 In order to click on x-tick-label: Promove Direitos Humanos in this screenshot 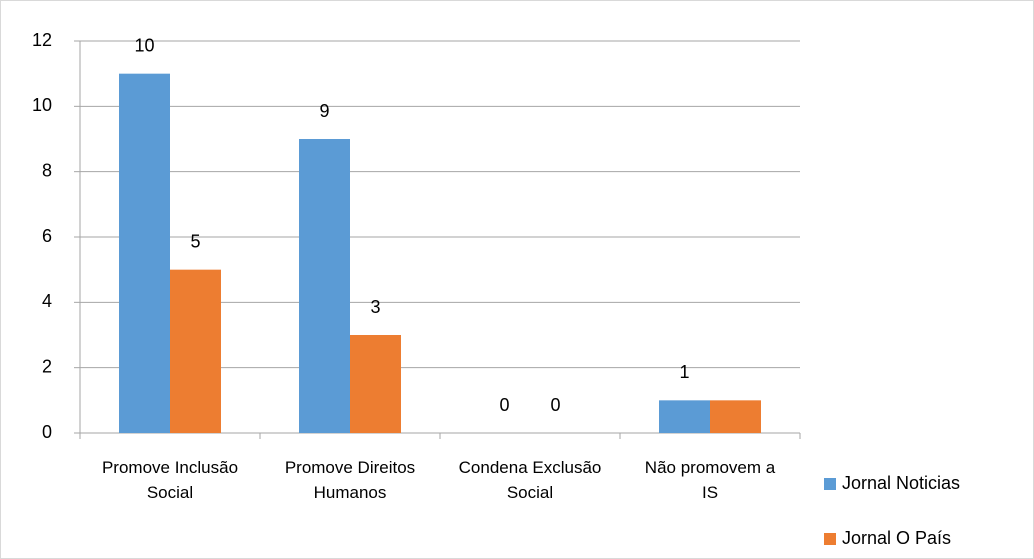, I will do `click(350, 480)`.